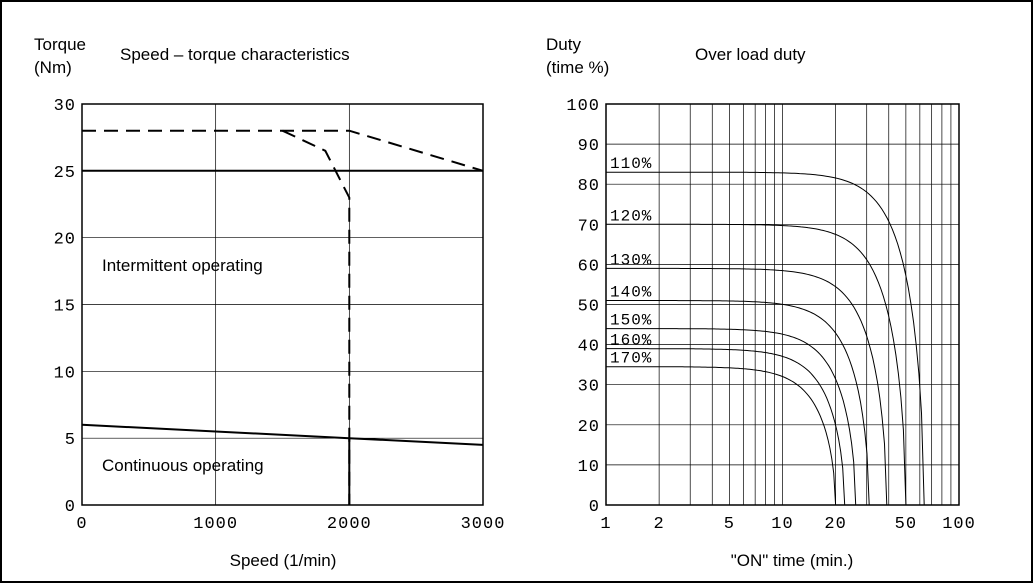 Image resolution: width=1034 pixels, height=583 pixels. I want to click on left-y-tick-label: 5, so click(70, 440).